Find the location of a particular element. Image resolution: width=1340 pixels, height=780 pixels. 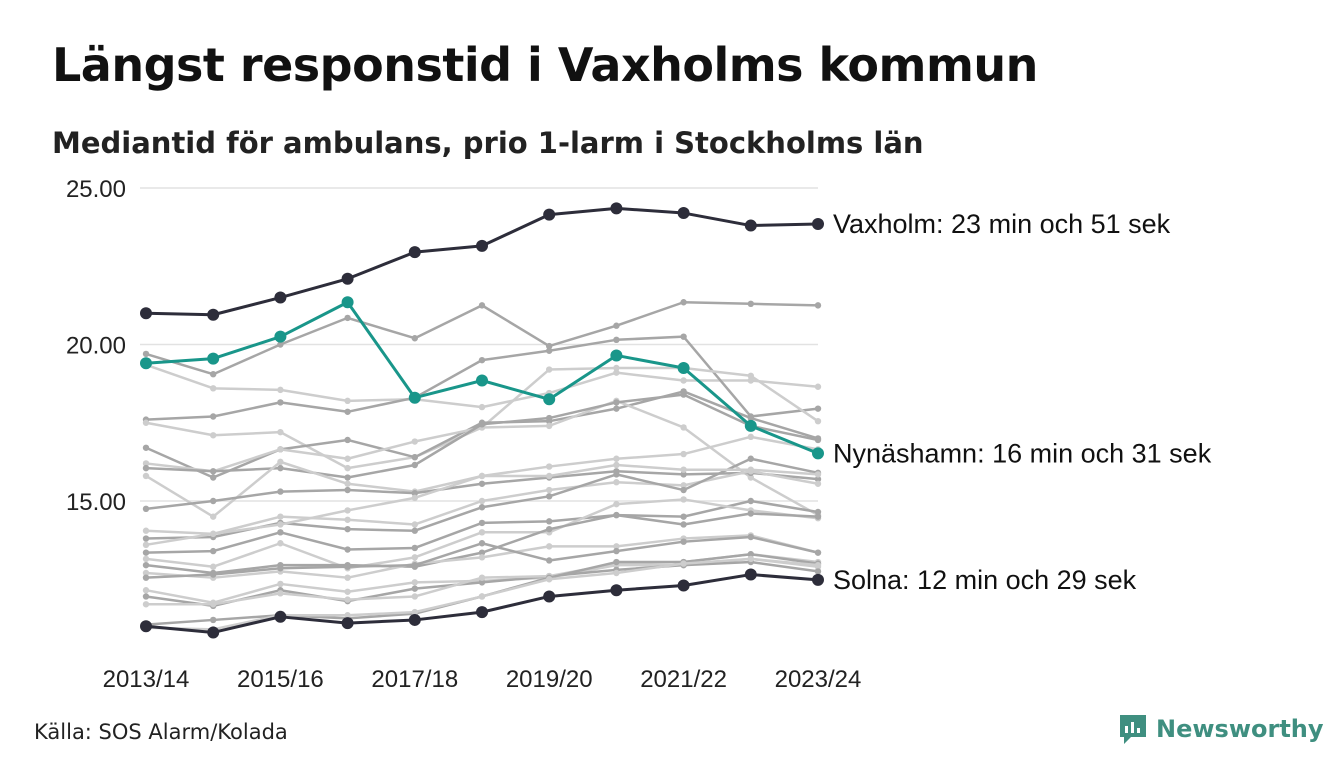

y-axis-tick-labels: 15.00 20.00 25.00 is located at coordinates (96, 346).